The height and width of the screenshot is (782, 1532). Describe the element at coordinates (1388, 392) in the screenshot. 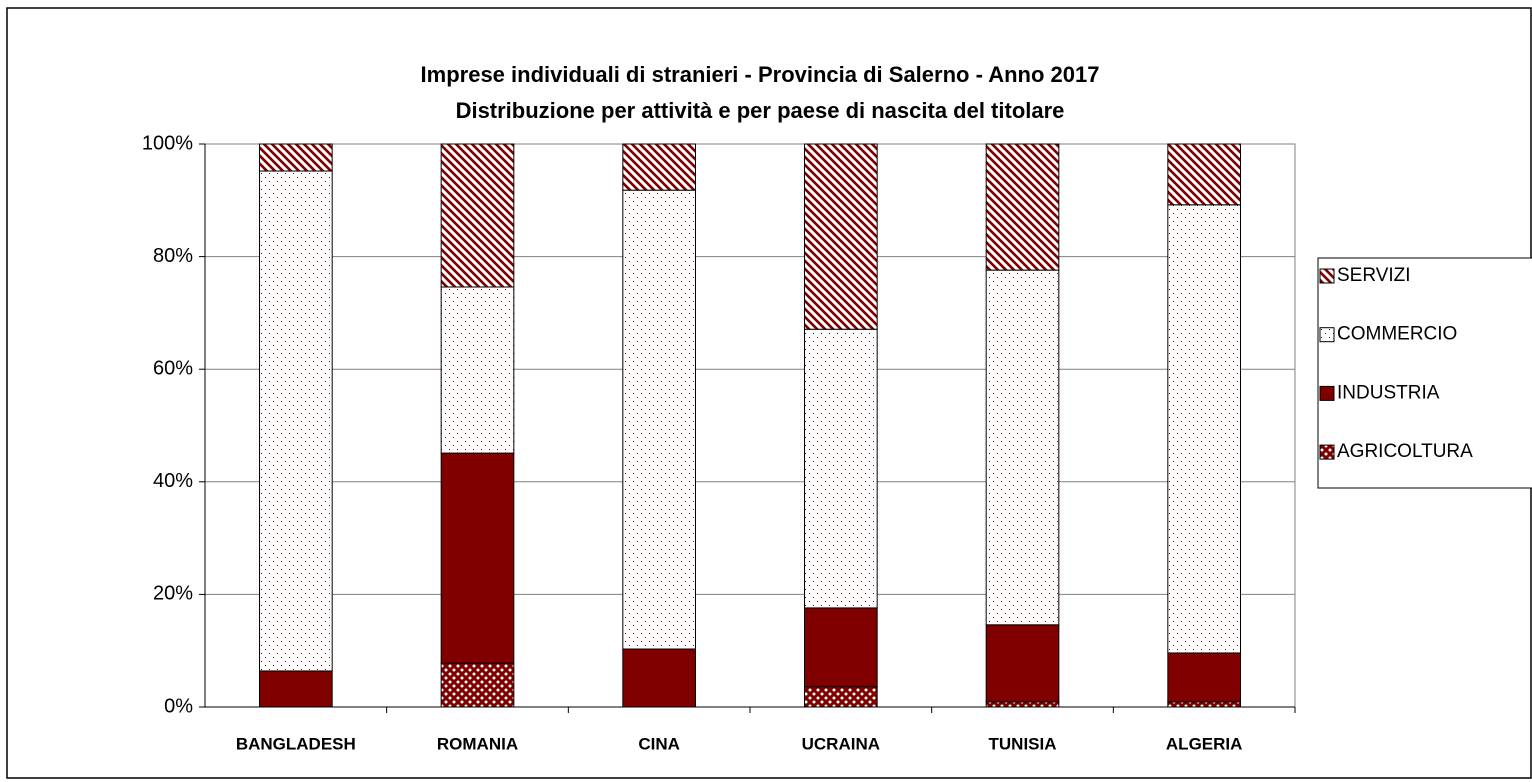

I see `legend-label: INDUSTRIA` at that location.